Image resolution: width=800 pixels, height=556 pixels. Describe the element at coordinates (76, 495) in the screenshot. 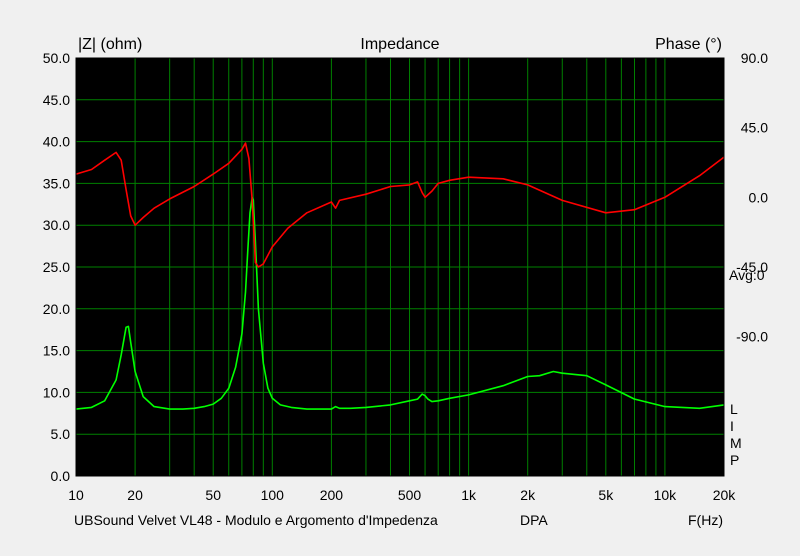

I see `x-tick-label: 10` at that location.